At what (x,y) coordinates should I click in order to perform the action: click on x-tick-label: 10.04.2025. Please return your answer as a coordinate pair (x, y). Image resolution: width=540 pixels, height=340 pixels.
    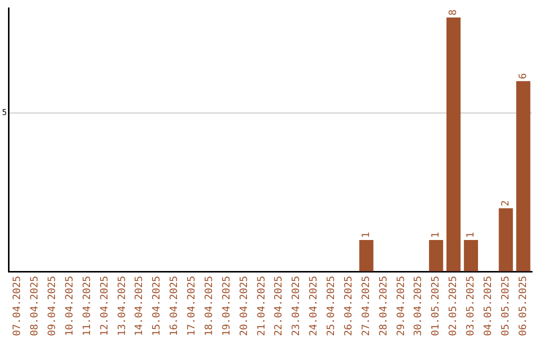
    Looking at the image, I should click on (70, 306).